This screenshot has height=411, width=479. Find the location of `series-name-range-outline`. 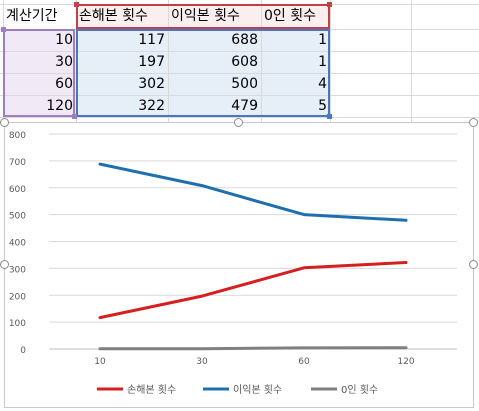

series-name-range-outline is located at coordinates (203, 16).